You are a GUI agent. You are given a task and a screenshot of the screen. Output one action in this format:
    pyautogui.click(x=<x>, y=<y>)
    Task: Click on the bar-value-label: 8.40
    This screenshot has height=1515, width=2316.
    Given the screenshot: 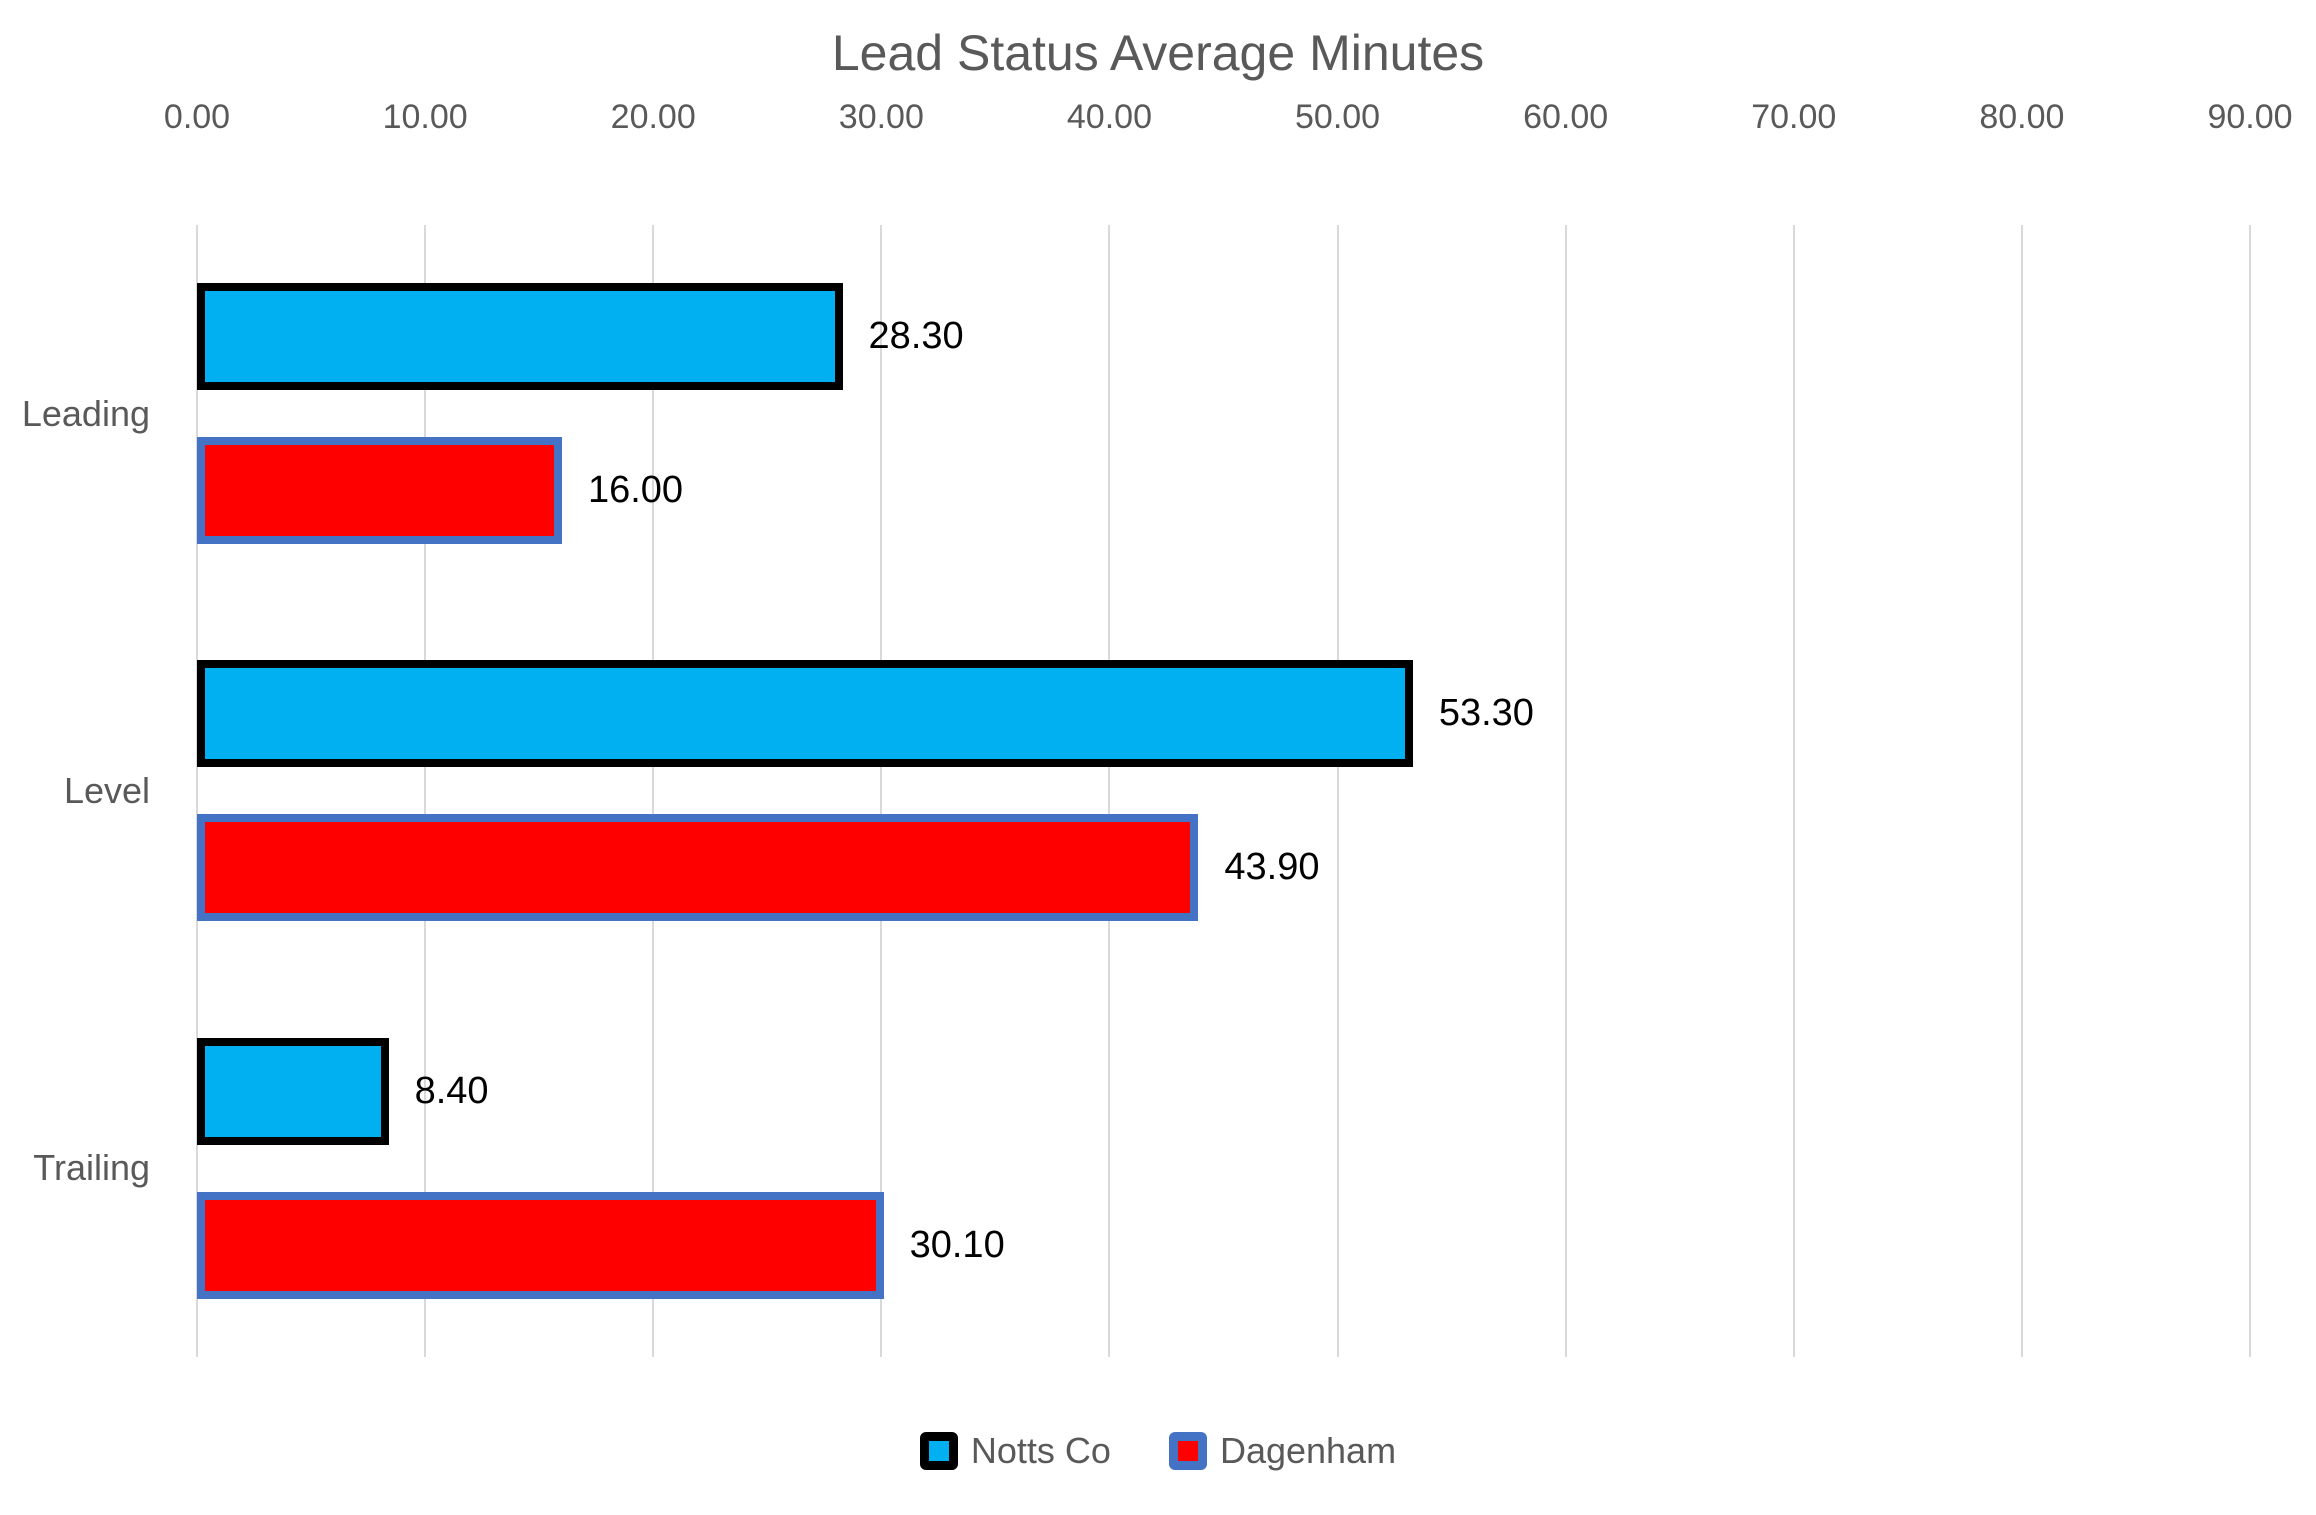 What is the action you would take?
    pyautogui.click(x=451, y=1090)
    